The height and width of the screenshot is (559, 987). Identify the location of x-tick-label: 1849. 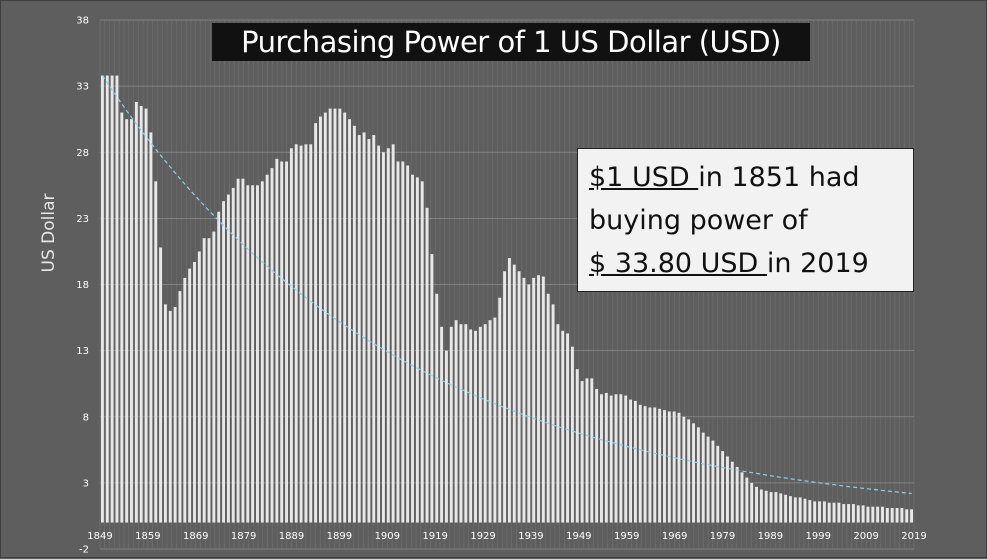
(99, 536).